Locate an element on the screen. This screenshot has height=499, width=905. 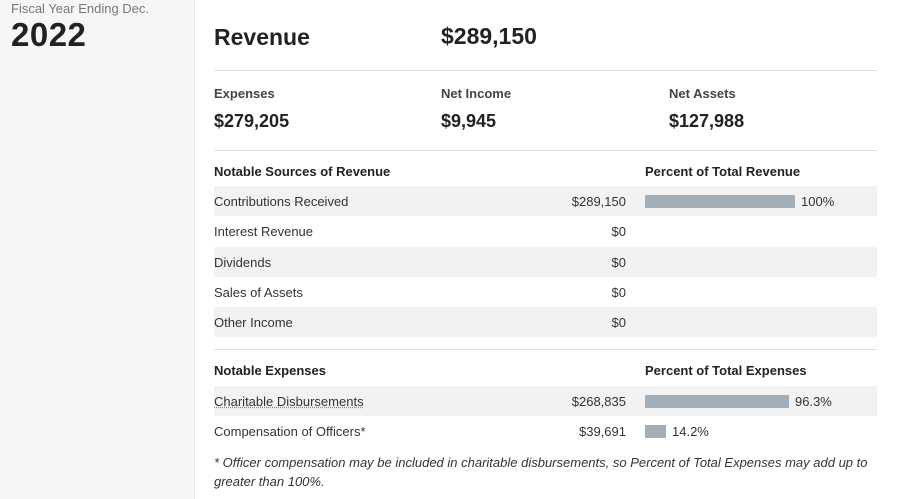
revenue_sources-row: Other Income $0 is located at coordinates (545, 322).